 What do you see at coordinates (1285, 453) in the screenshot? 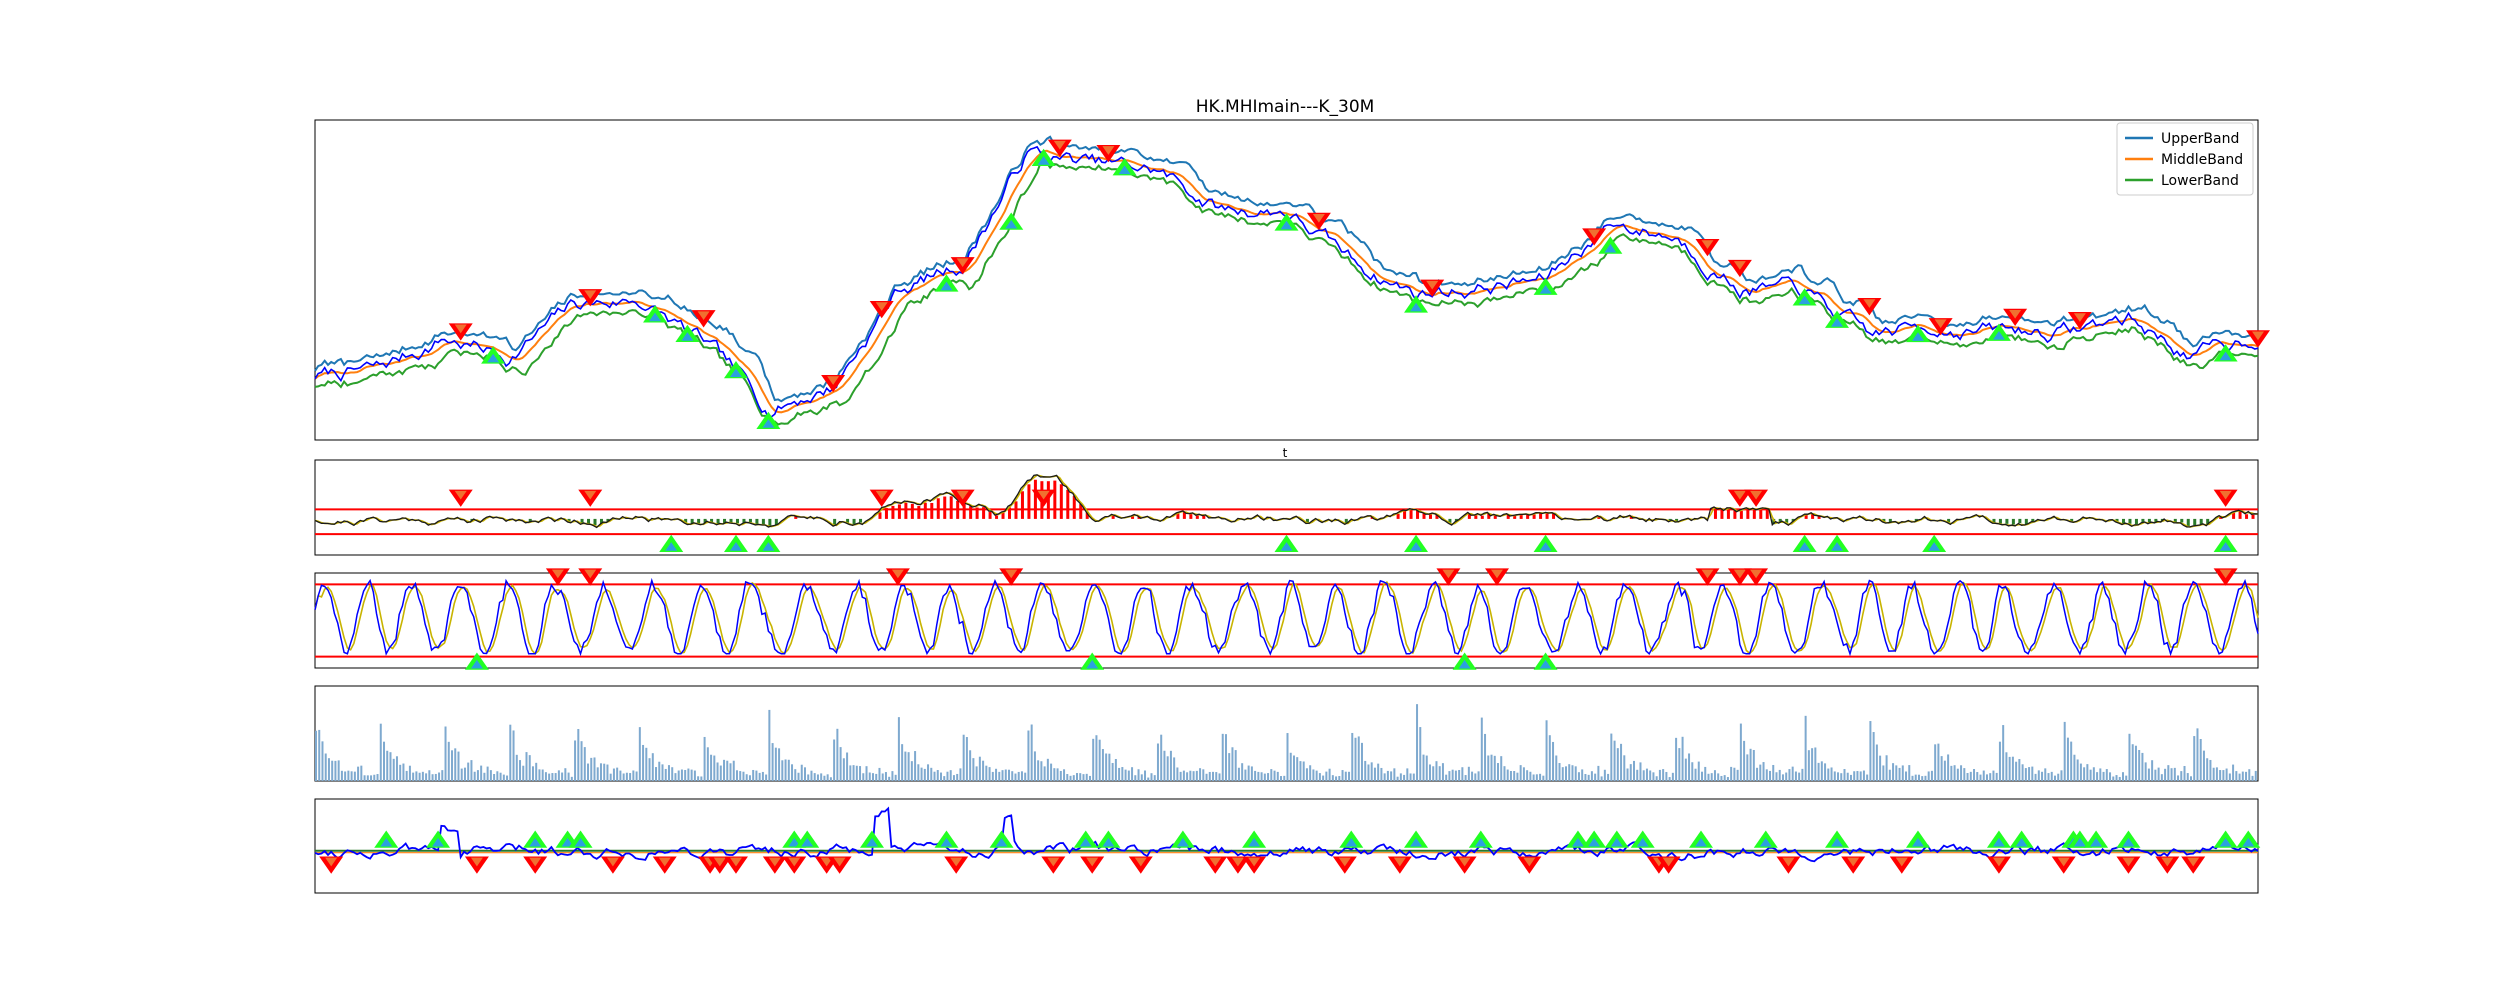
I see `panel-2-subtitle: t` at bounding box center [1285, 453].